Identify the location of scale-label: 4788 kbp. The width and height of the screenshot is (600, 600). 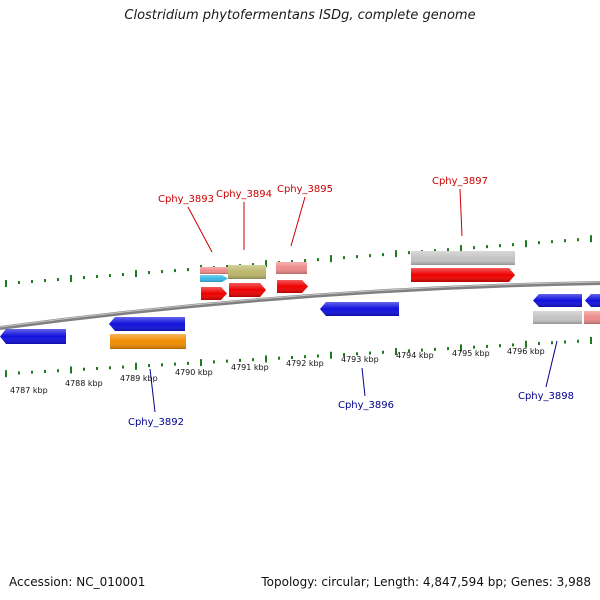
(84, 383).